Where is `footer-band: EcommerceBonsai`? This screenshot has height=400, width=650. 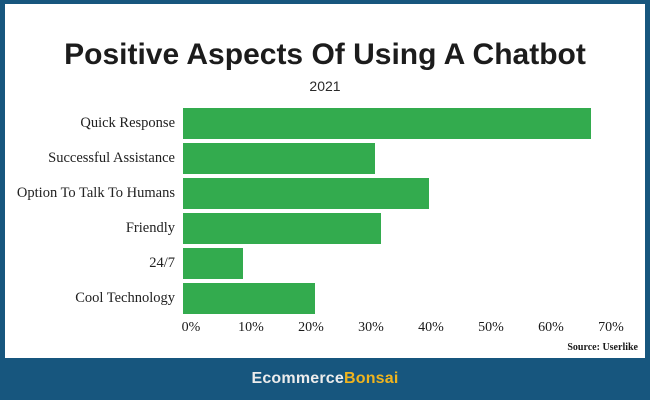
footer-band: EcommerceBonsai is located at coordinates (325, 379).